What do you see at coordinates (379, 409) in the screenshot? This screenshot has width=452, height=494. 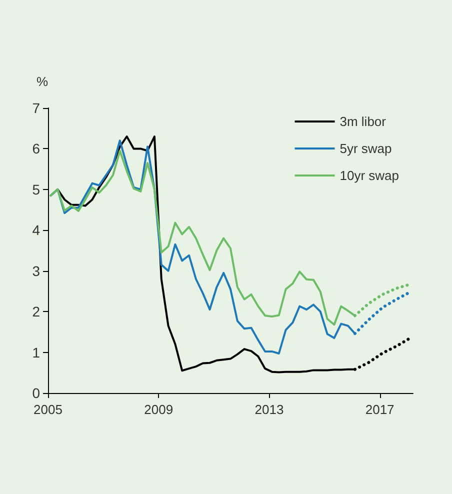 I see `x-tick-label: 2017` at bounding box center [379, 409].